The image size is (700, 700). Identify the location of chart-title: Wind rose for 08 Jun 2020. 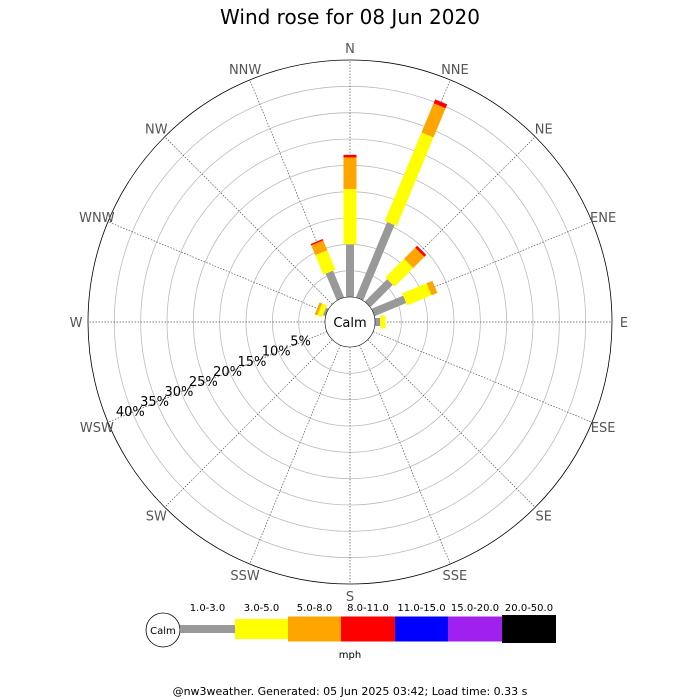
(350, 17).